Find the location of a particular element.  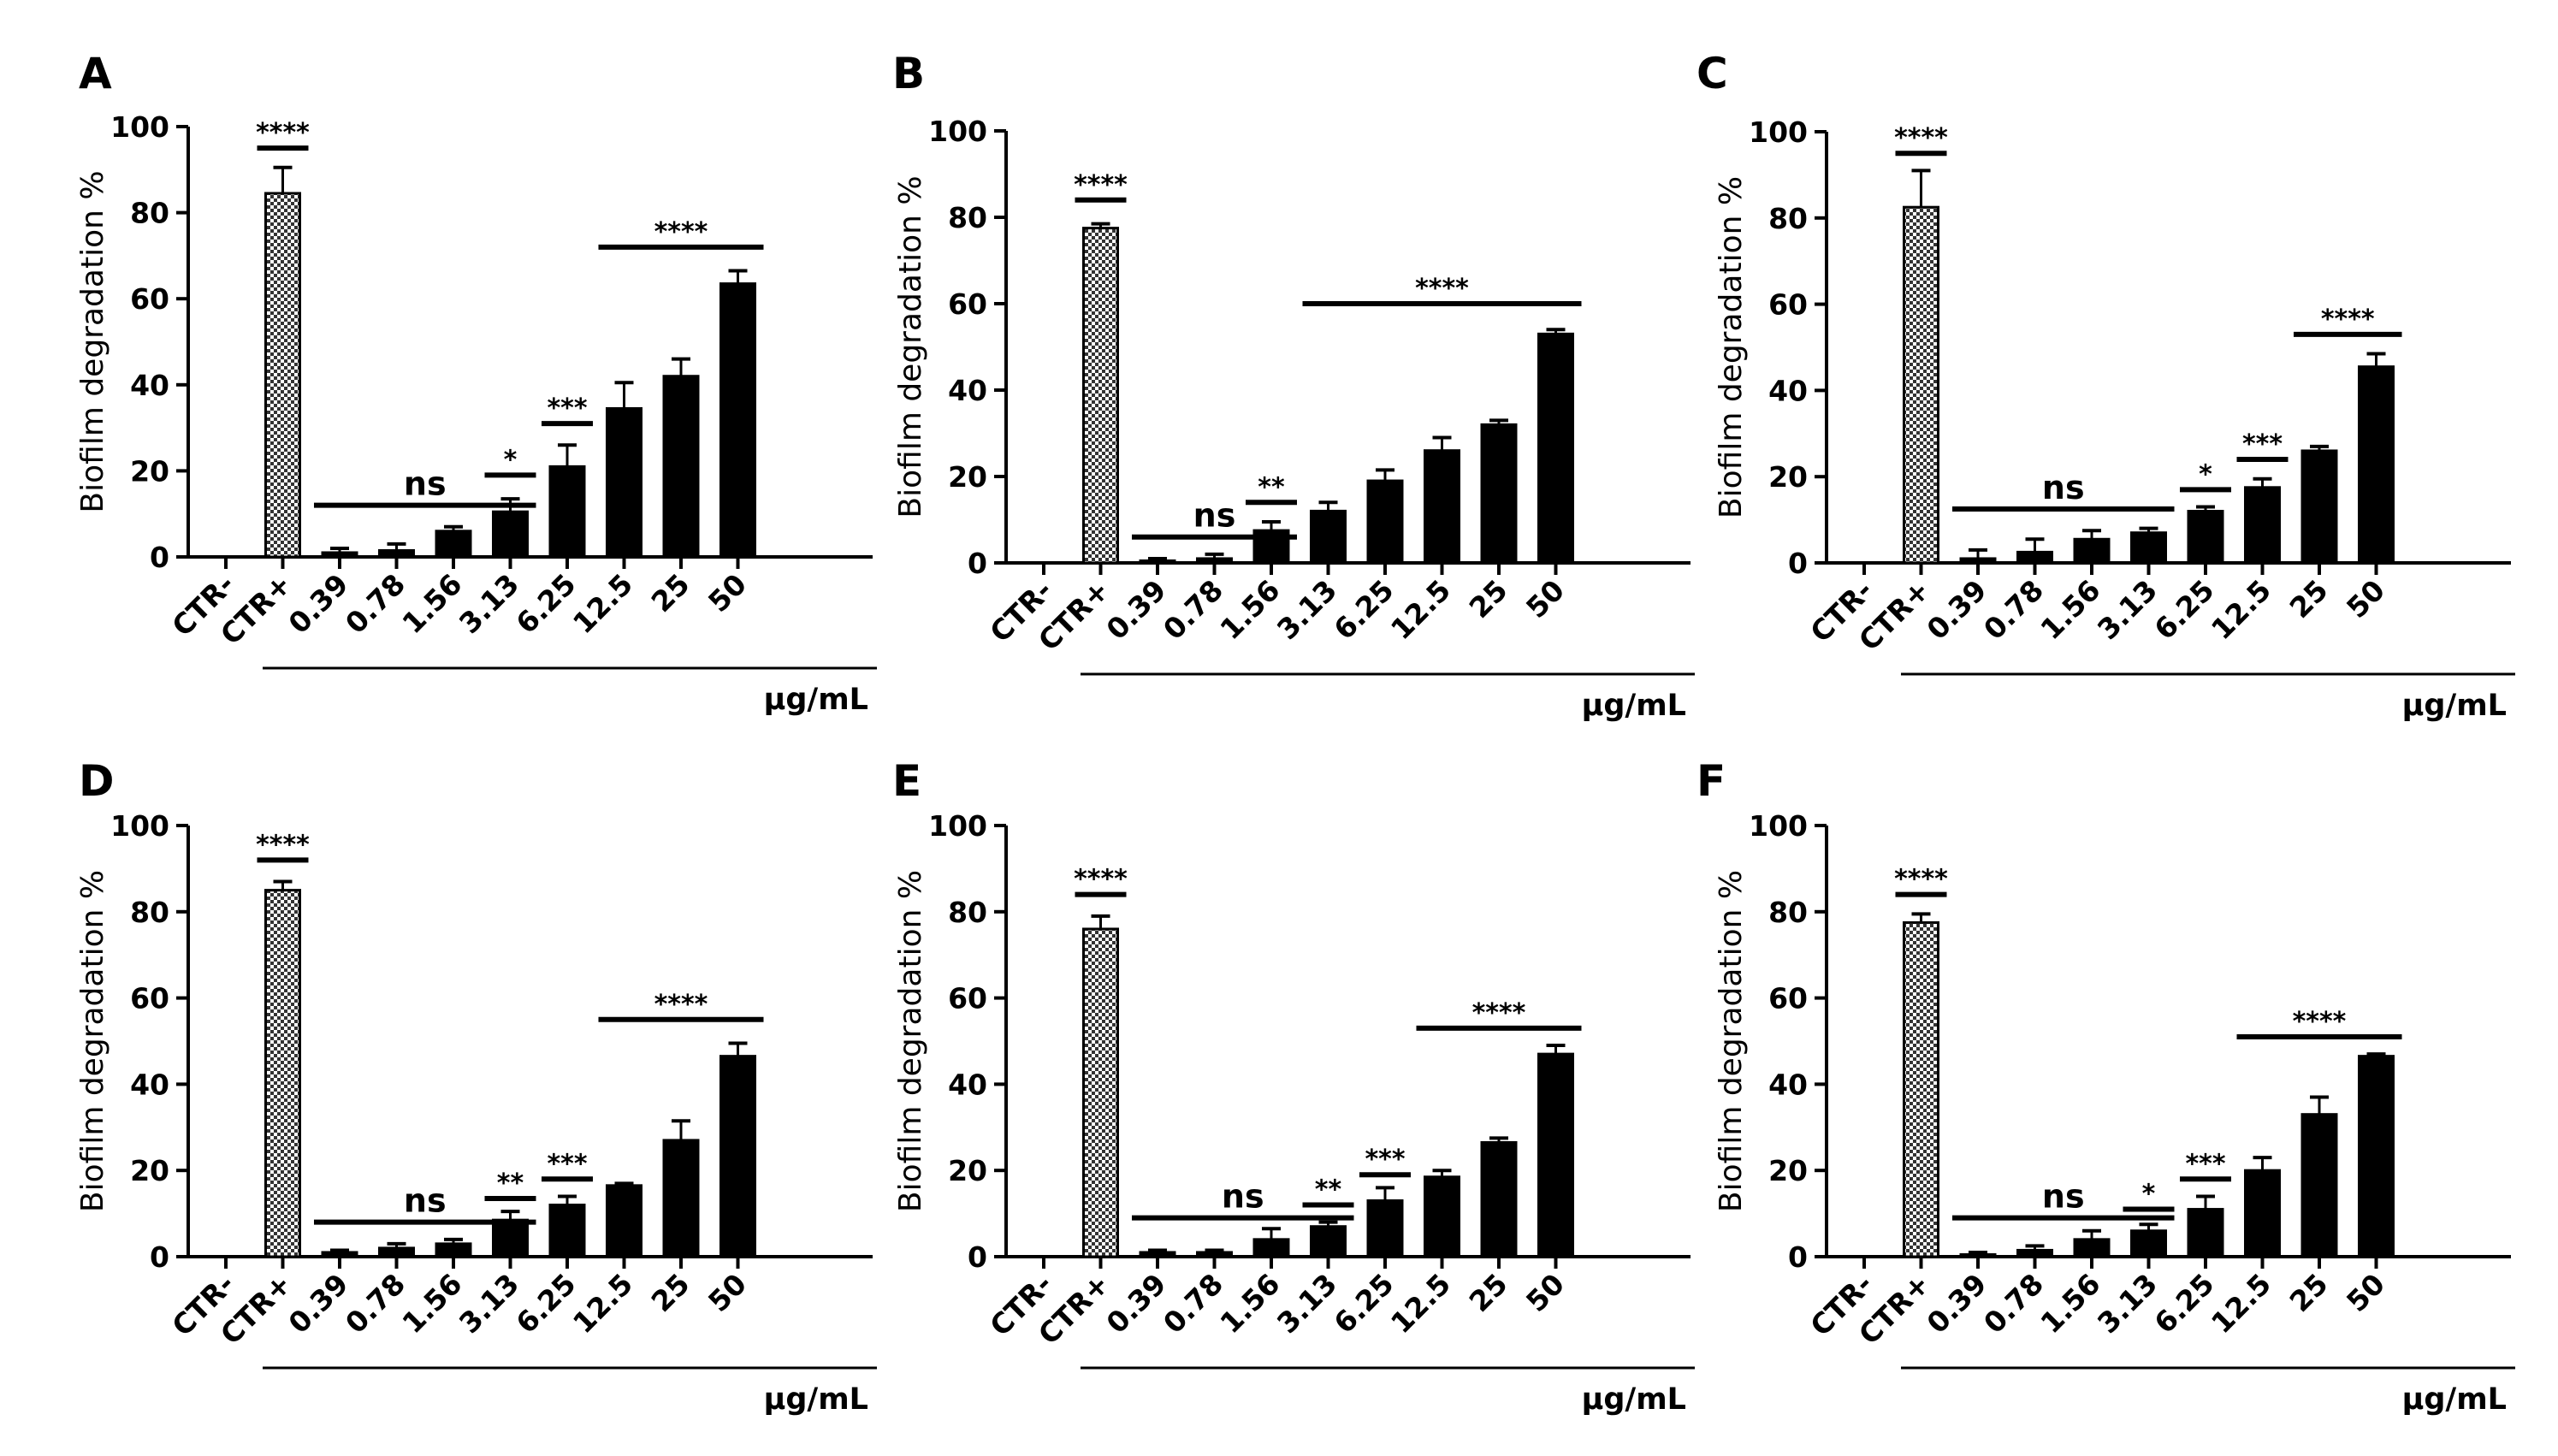

panel-letter: F is located at coordinates (1711, 781).